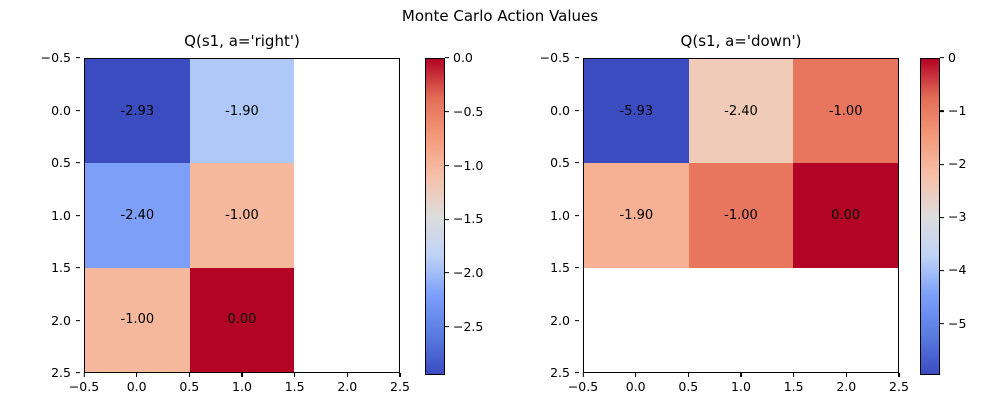 The width and height of the screenshot is (1000, 400). What do you see at coordinates (55, 58) in the screenshot?
I see `y-tick-label: −0.5` at bounding box center [55, 58].